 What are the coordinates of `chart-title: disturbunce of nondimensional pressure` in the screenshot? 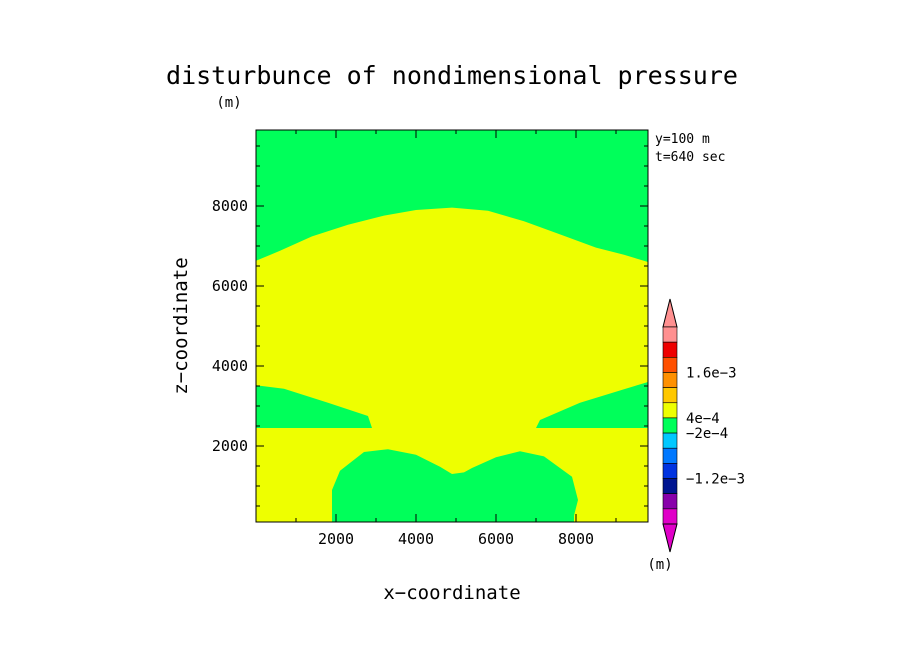 It's located at (452, 75).